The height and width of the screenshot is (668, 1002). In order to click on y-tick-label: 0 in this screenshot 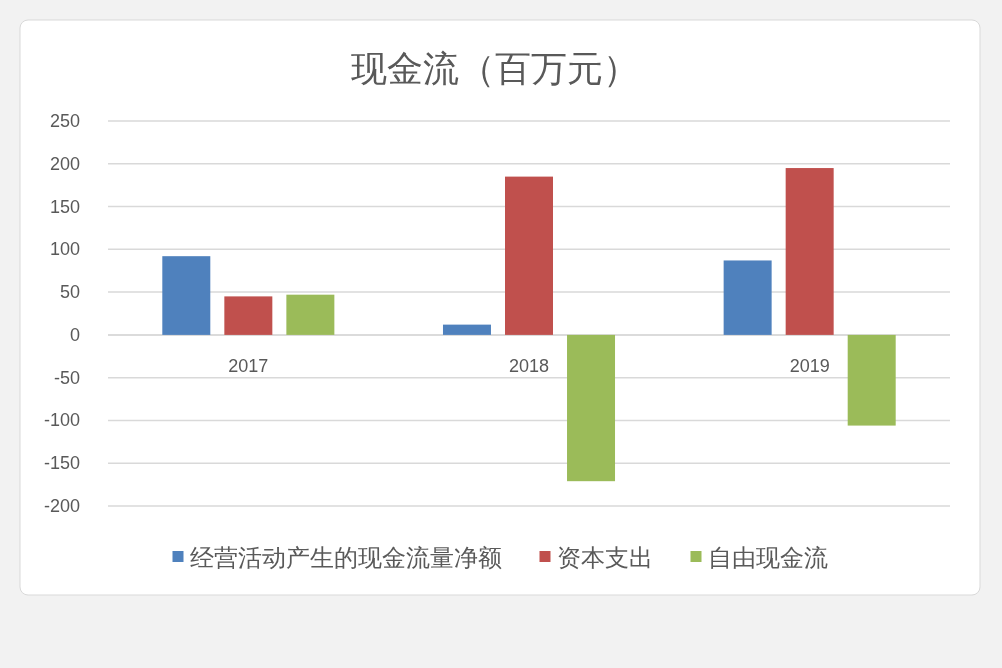, I will do `click(74, 334)`.